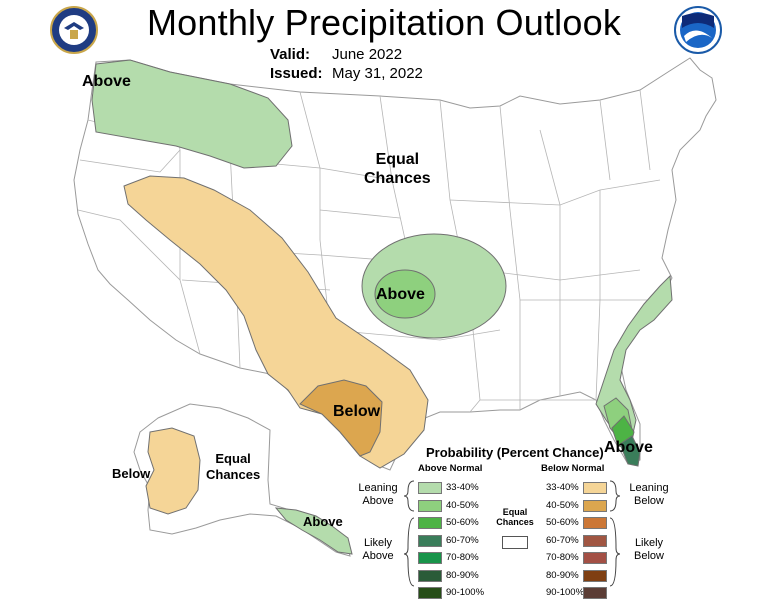 Image resolution: width=768 pixels, height=599 pixels. What do you see at coordinates (192, 114) in the screenshot?
I see `northwest-above-region` at bounding box center [192, 114].